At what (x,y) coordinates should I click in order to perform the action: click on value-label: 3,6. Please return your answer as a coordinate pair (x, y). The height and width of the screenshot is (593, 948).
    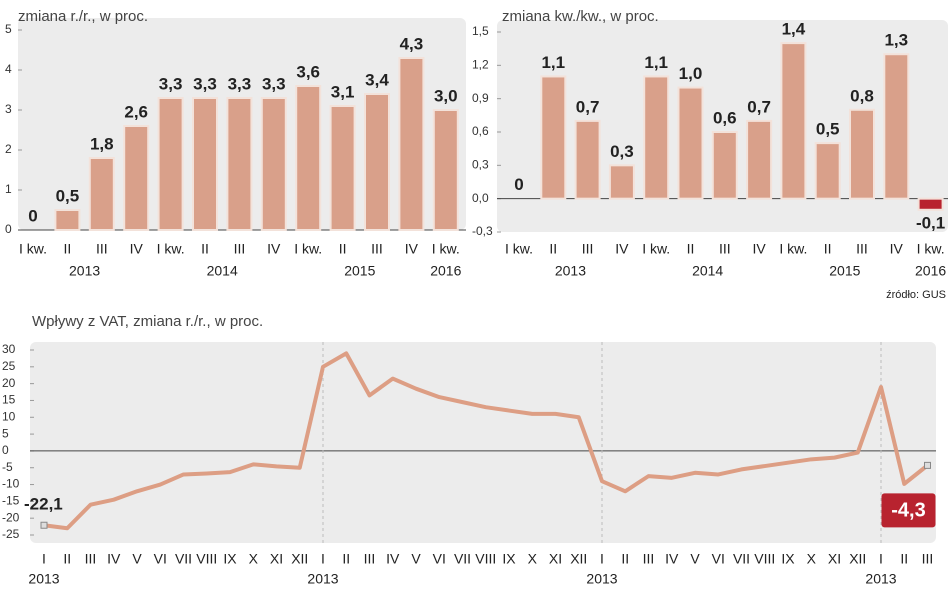
    Looking at the image, I should click on (308, 71).